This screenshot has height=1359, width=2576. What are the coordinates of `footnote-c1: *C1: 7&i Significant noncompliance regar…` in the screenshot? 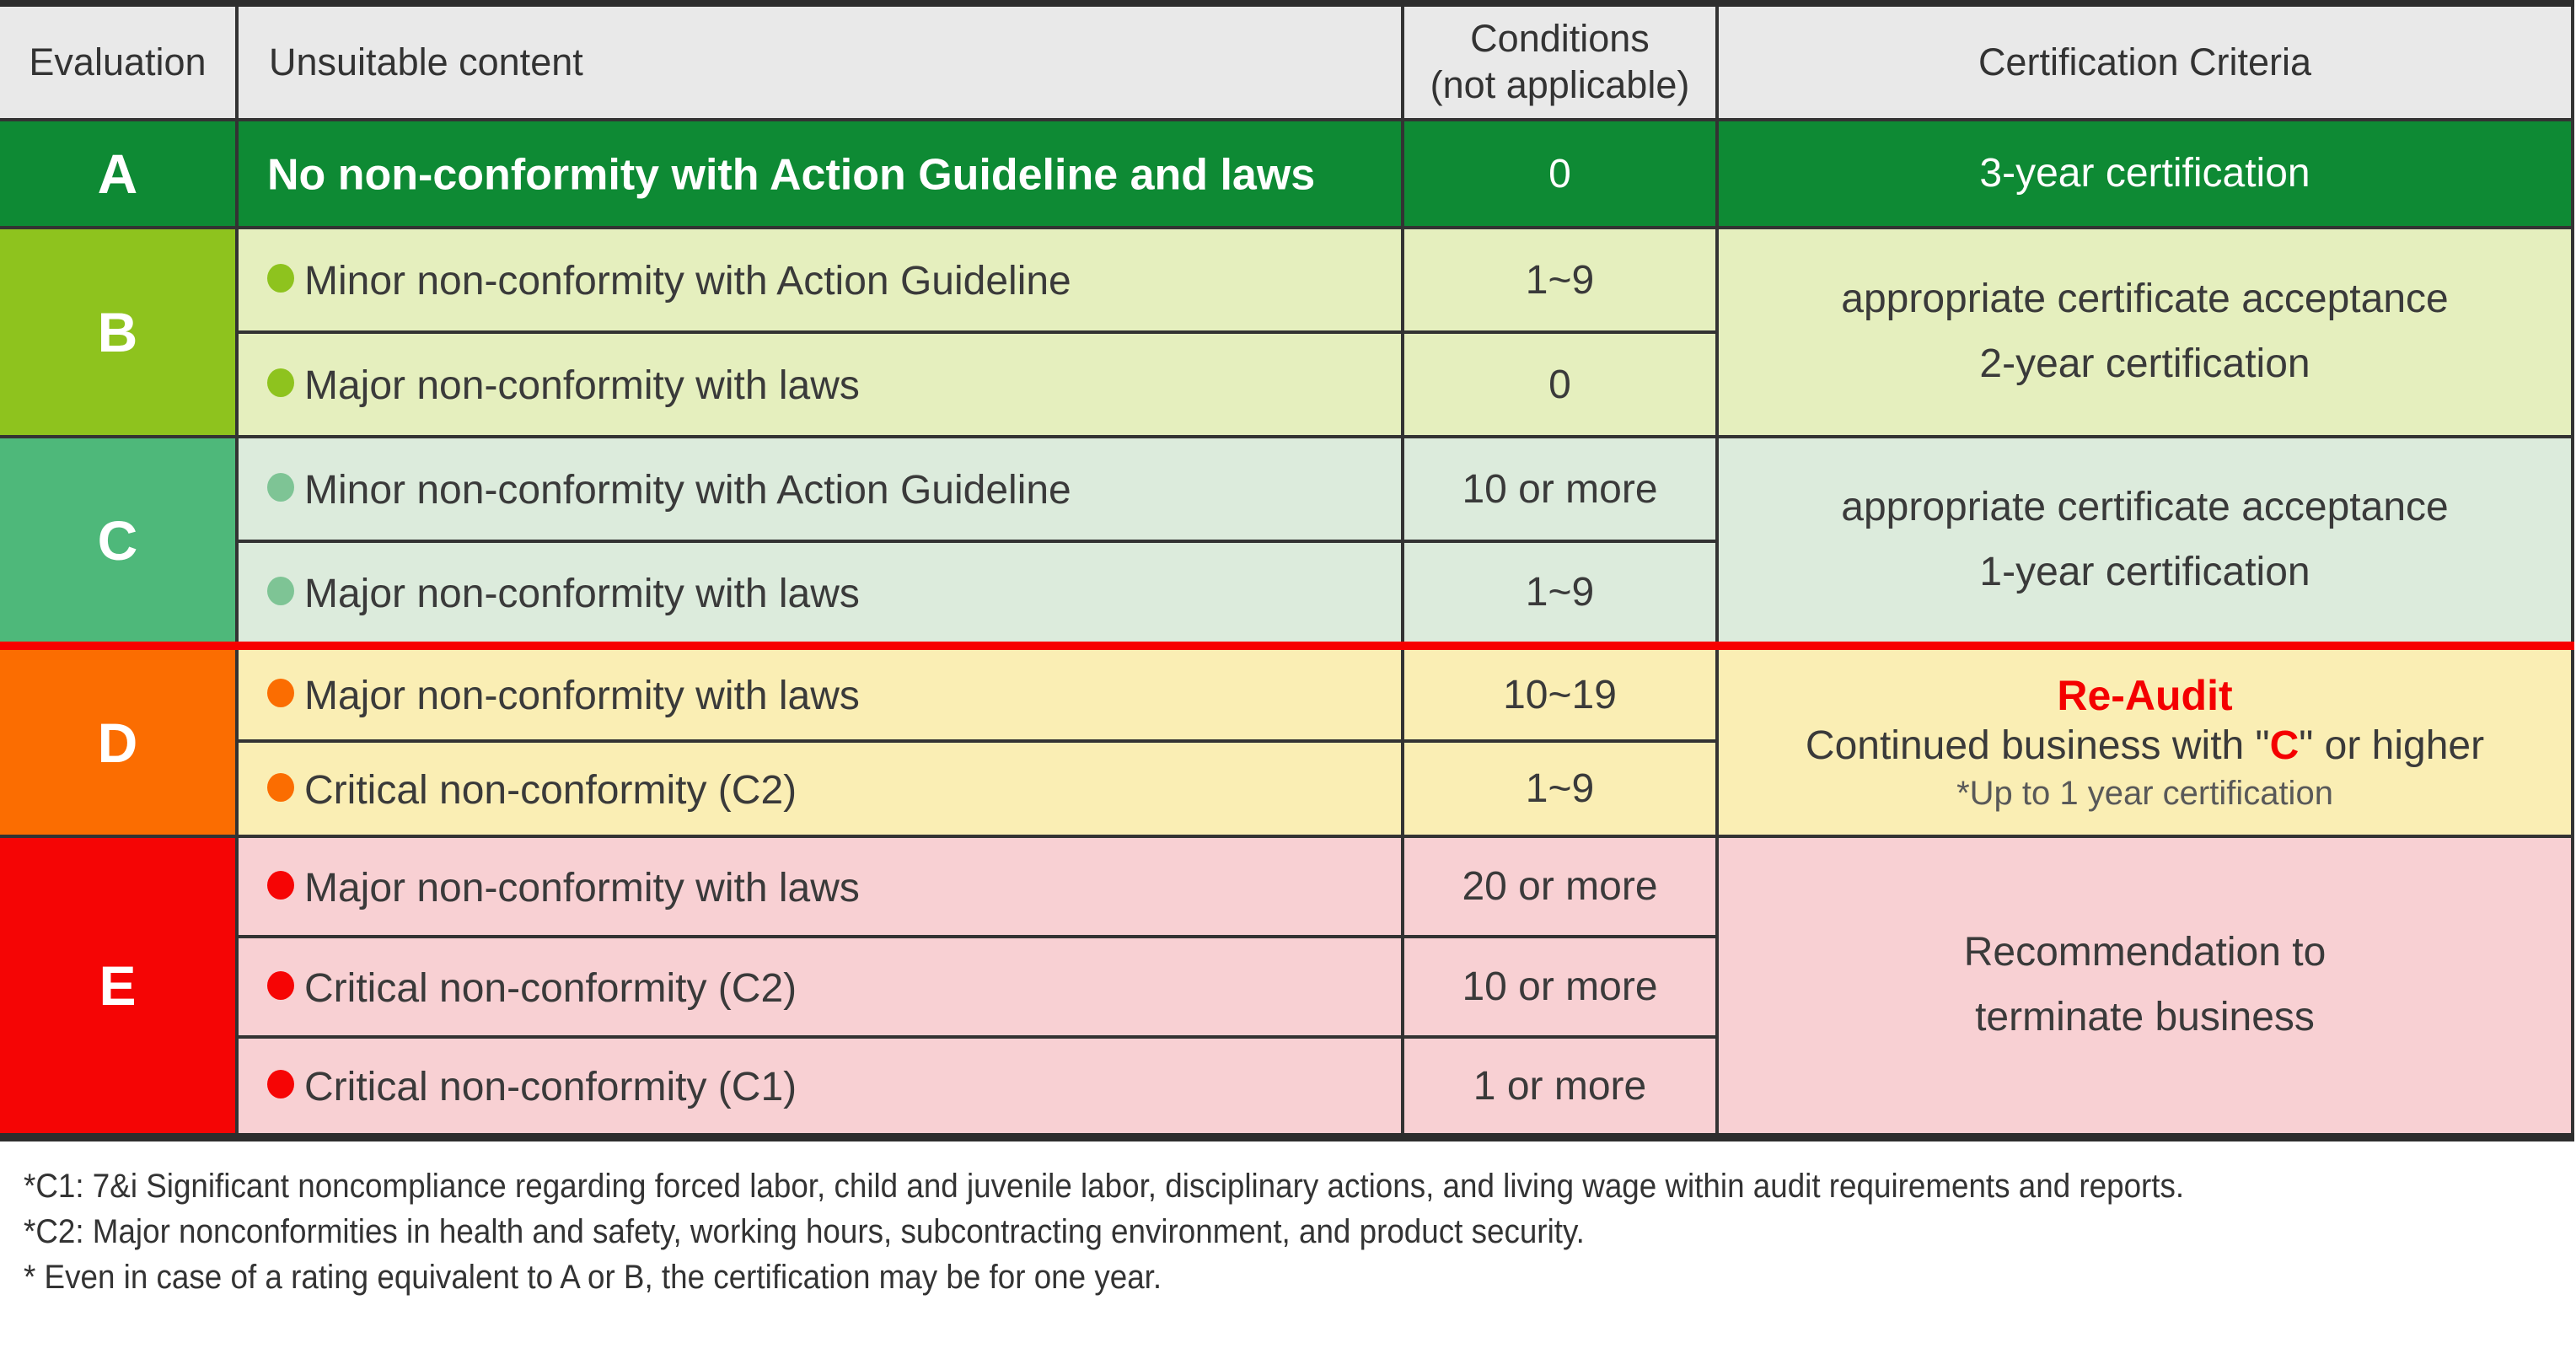 It's located at (1104, 1186).